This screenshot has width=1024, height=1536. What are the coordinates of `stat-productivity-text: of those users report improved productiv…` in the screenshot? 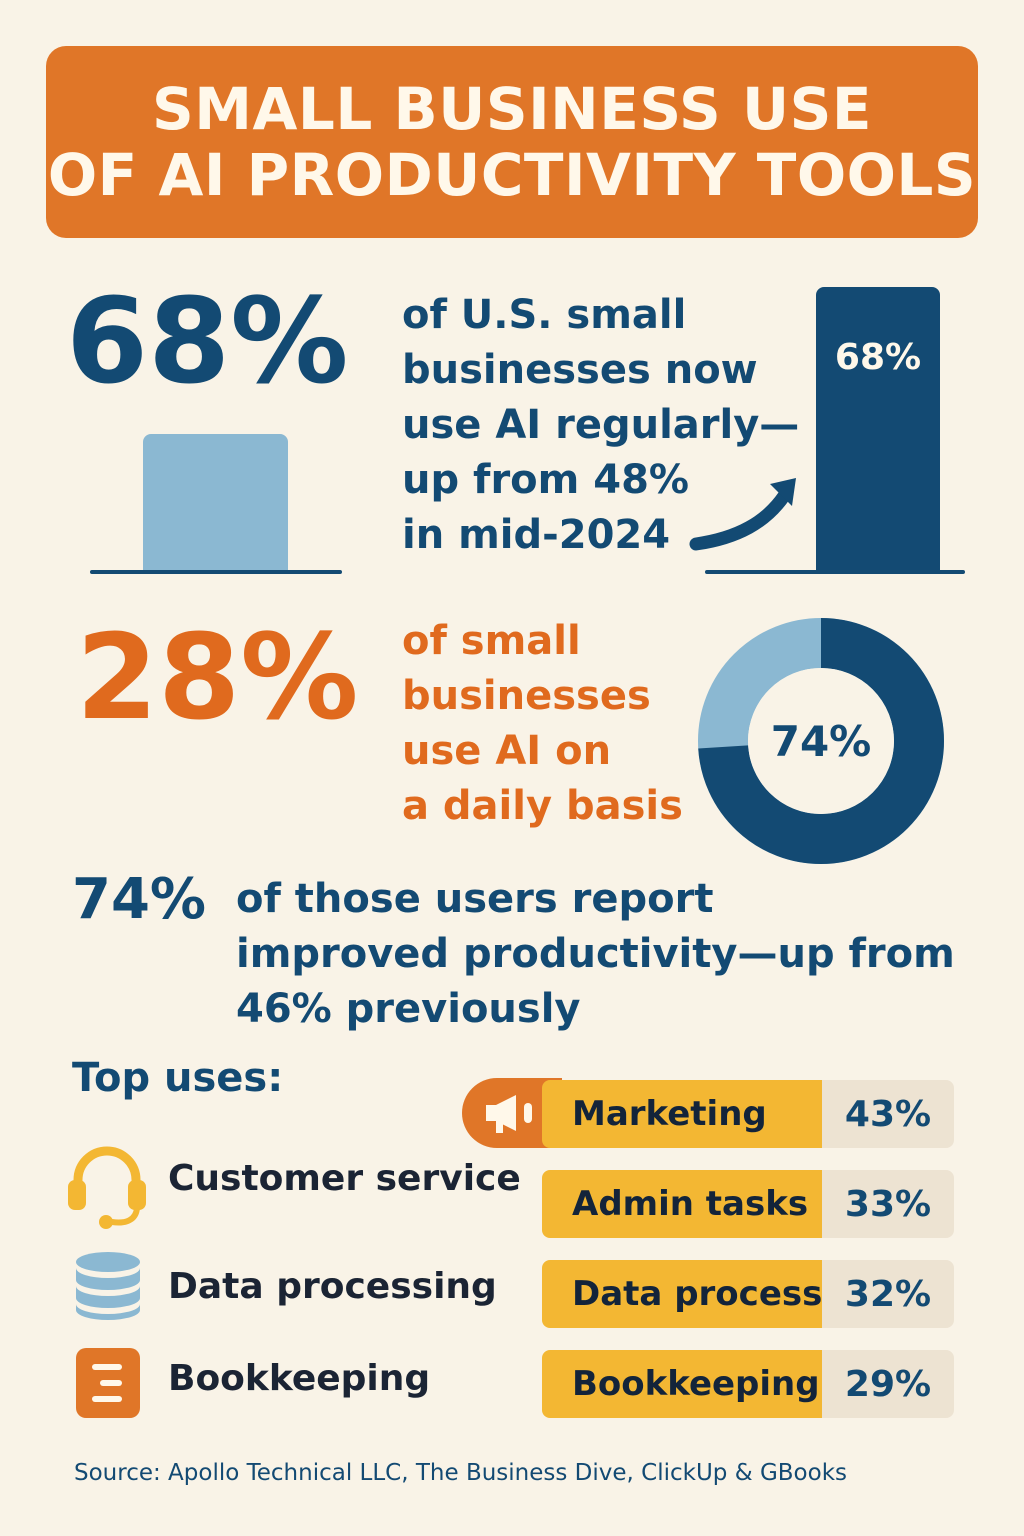 It's located at (595, 954).